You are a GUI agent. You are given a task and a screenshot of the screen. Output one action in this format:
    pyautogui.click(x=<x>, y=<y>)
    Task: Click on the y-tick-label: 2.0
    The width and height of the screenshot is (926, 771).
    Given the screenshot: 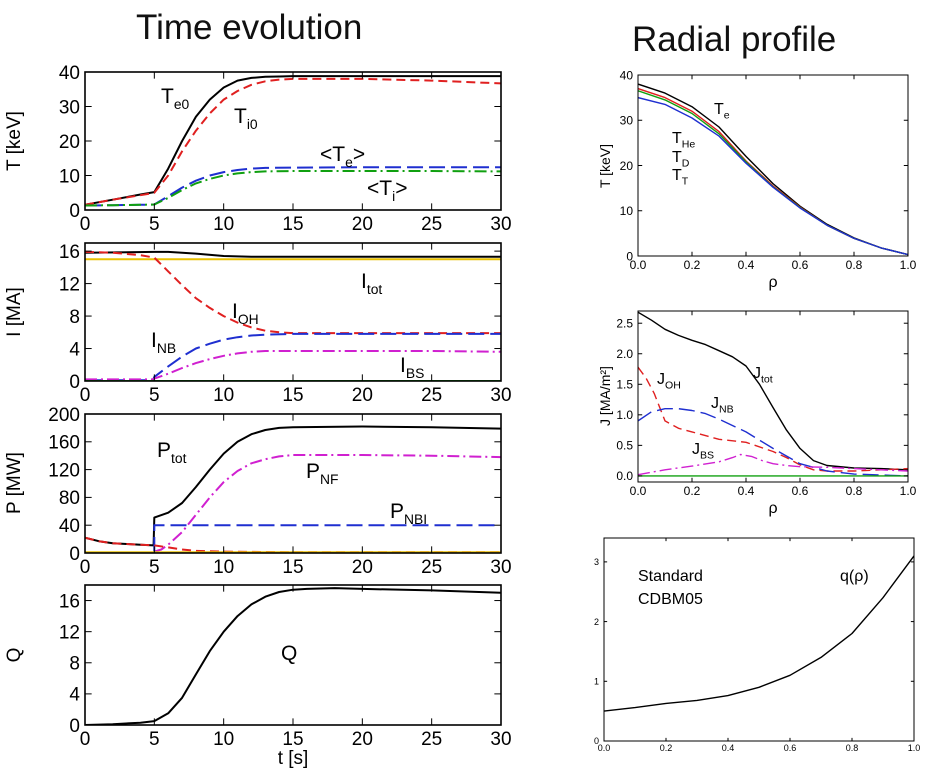 What is the action you would take?
    pyautogui.click(x=624, y=354)
    